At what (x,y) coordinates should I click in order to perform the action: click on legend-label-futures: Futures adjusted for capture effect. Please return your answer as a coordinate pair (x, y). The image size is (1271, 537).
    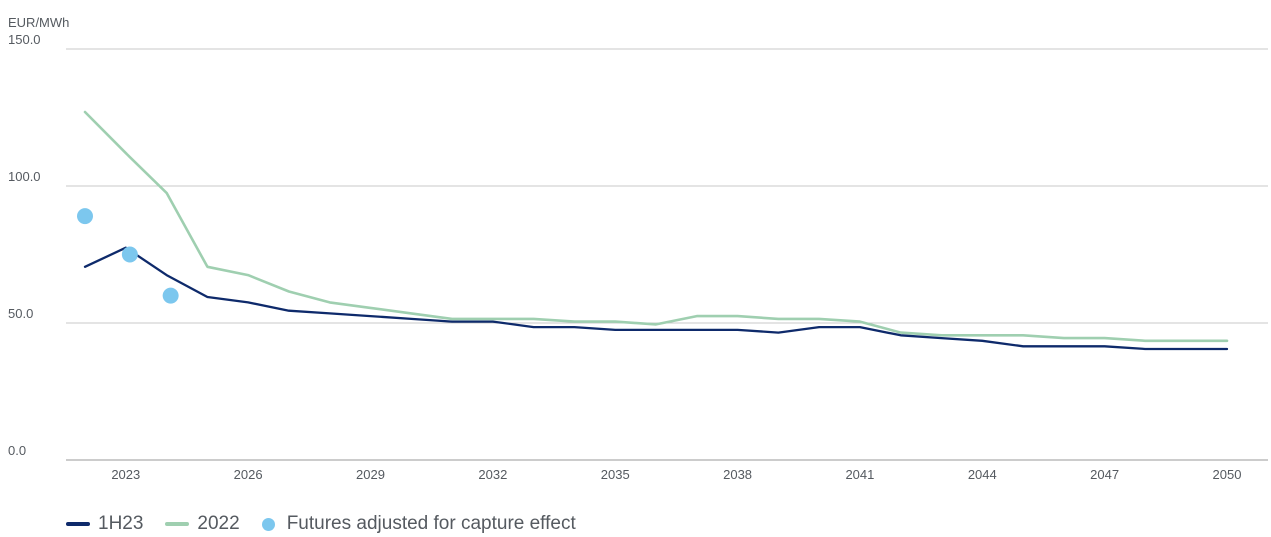
    Looking at the image, I should click on (431, 523).